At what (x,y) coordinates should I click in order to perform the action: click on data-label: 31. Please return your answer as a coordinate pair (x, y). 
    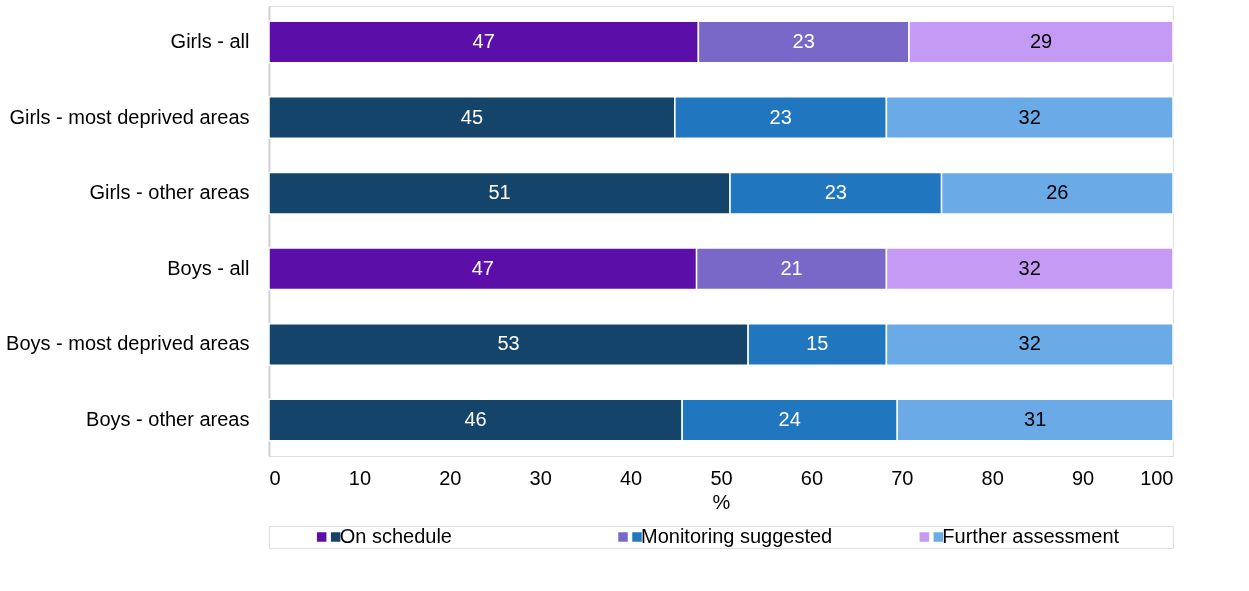
    Looking at the image, I should click on (1035, 419).